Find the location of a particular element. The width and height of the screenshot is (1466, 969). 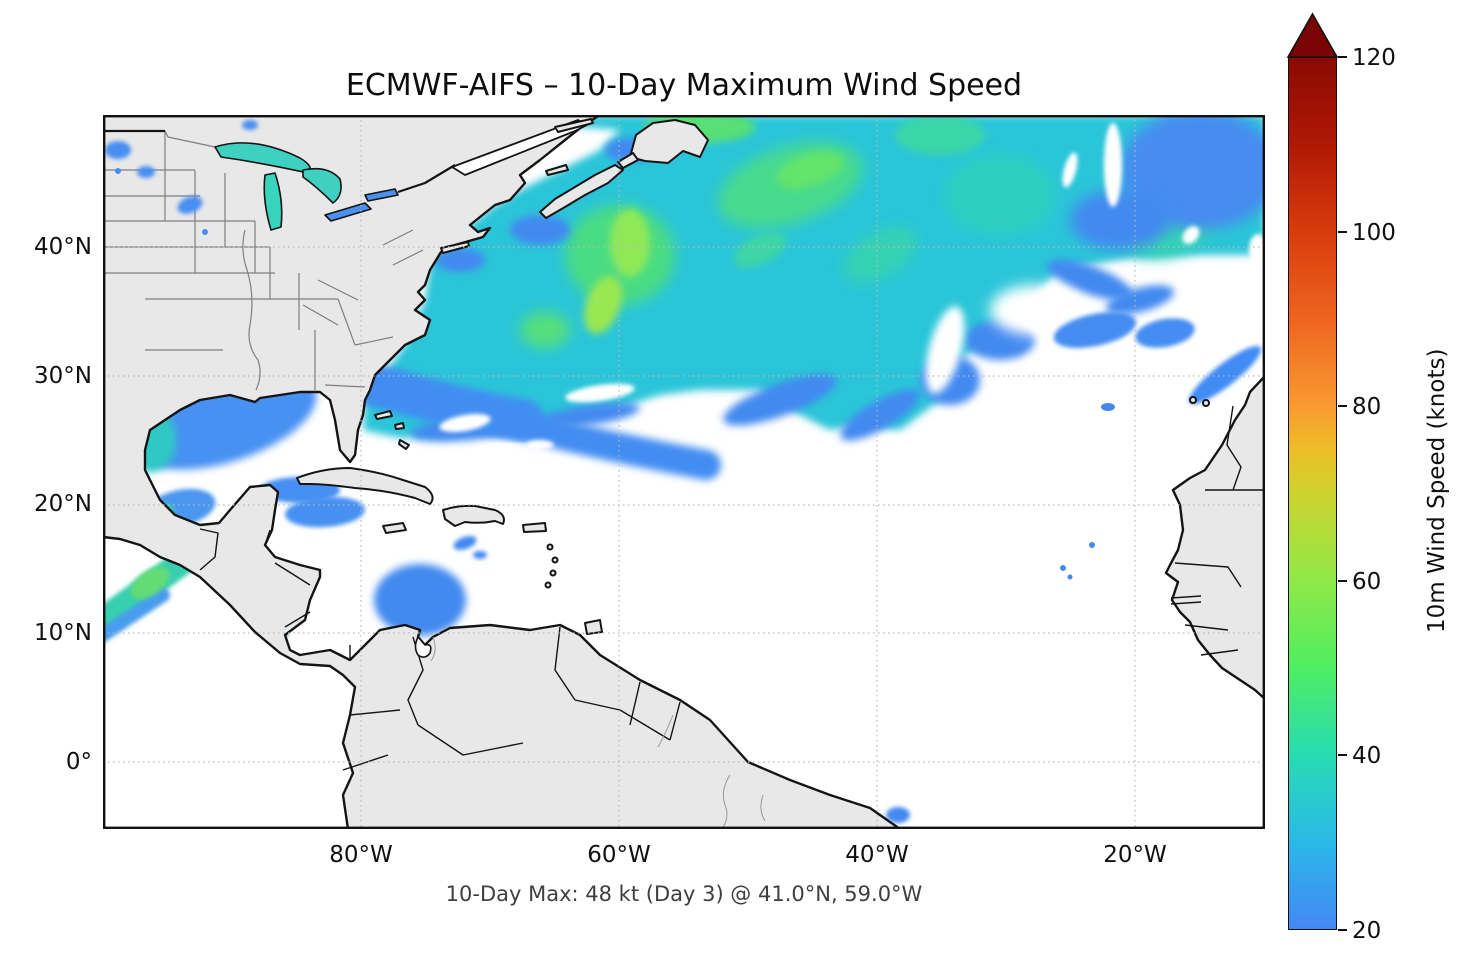

ytick-0: 0° is located at coordinates (78, 762).